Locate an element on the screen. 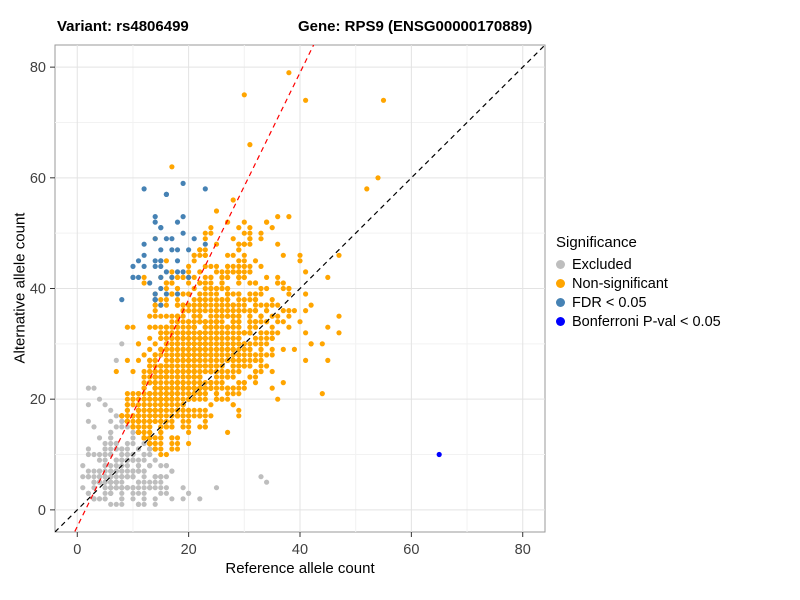  legend-item-fdr: FDR < 0.05 is located at coordinates (638, 302).